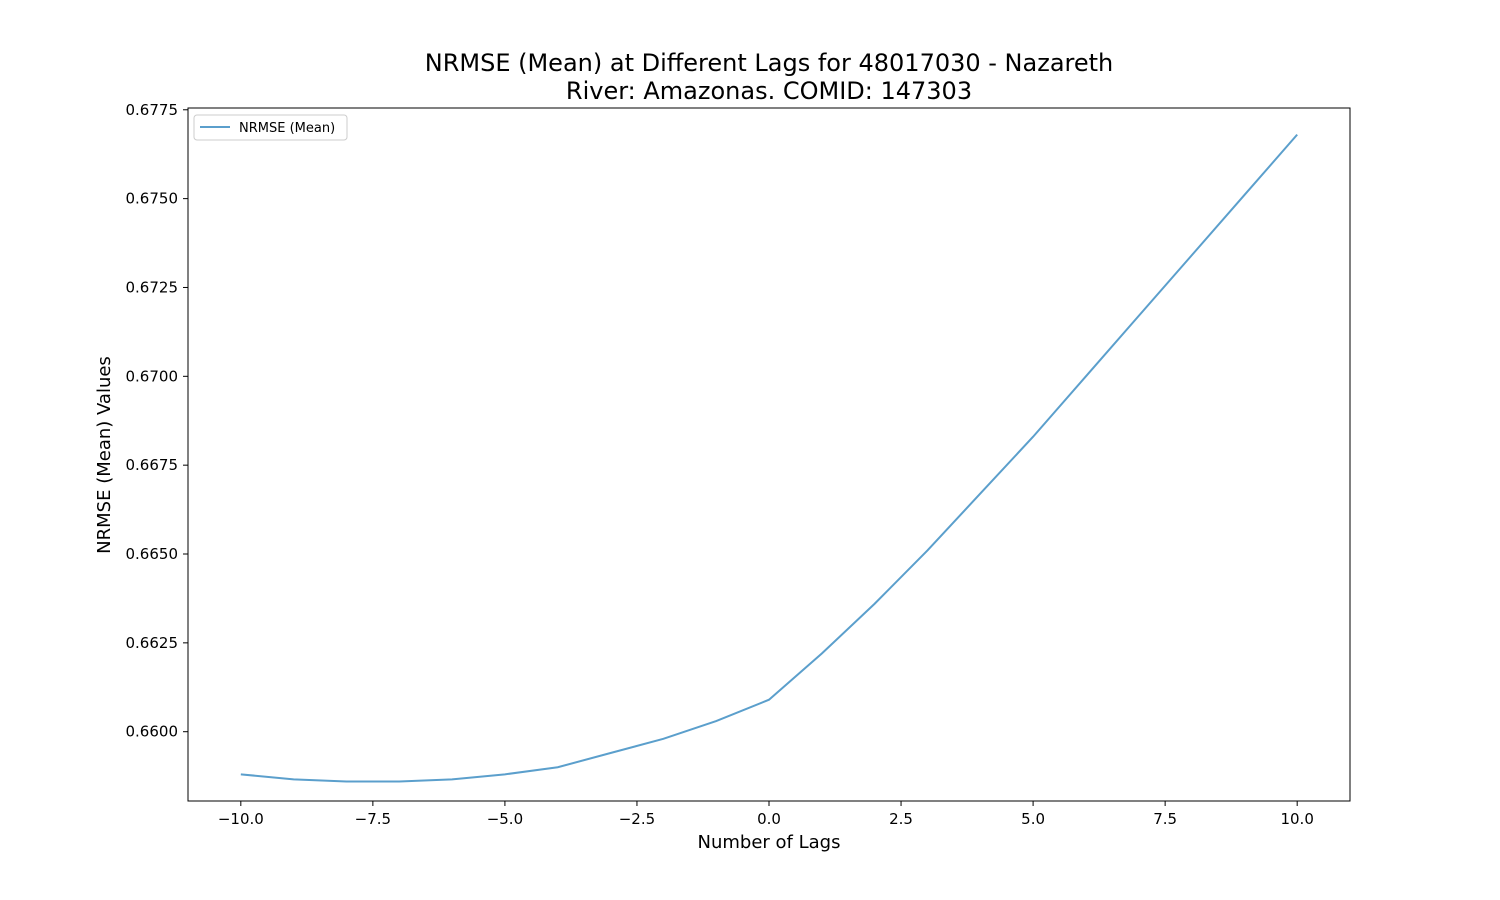 The width and height of the screenshot is (1500, 900). What do you see at coordinates (637, 819) in the screenshot?
I see `x-tick-label: −2.5` at bounding box center [637, 819].